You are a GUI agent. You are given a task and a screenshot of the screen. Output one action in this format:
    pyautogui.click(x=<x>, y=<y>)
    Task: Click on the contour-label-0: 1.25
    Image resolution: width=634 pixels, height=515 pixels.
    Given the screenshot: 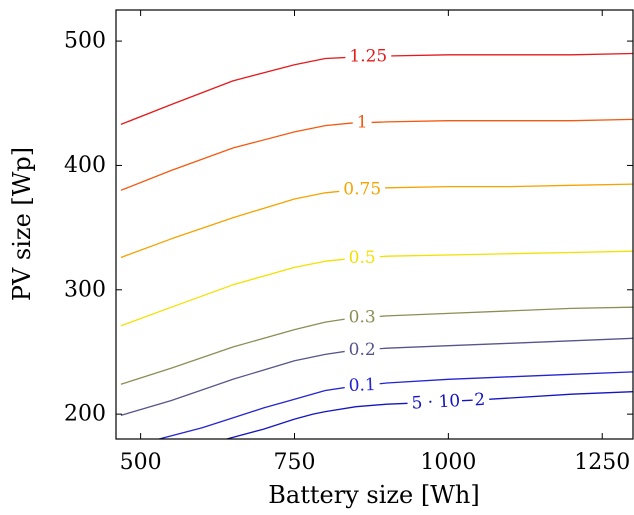 What is the action you would take?
    pyautogui.click(x=368, y=56)
    